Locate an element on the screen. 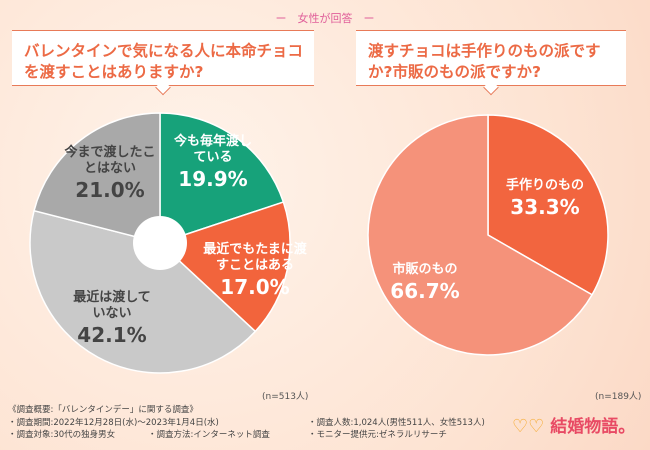  footer-overview: 《調査概要:「バレンタインデー」に関する調査》 is located at coordinates (103, 410).